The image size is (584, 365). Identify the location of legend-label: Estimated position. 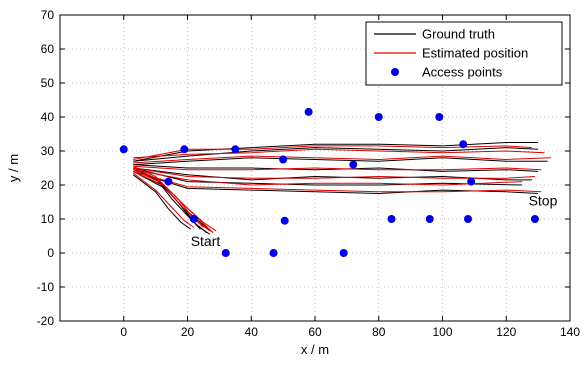
(475, 53).